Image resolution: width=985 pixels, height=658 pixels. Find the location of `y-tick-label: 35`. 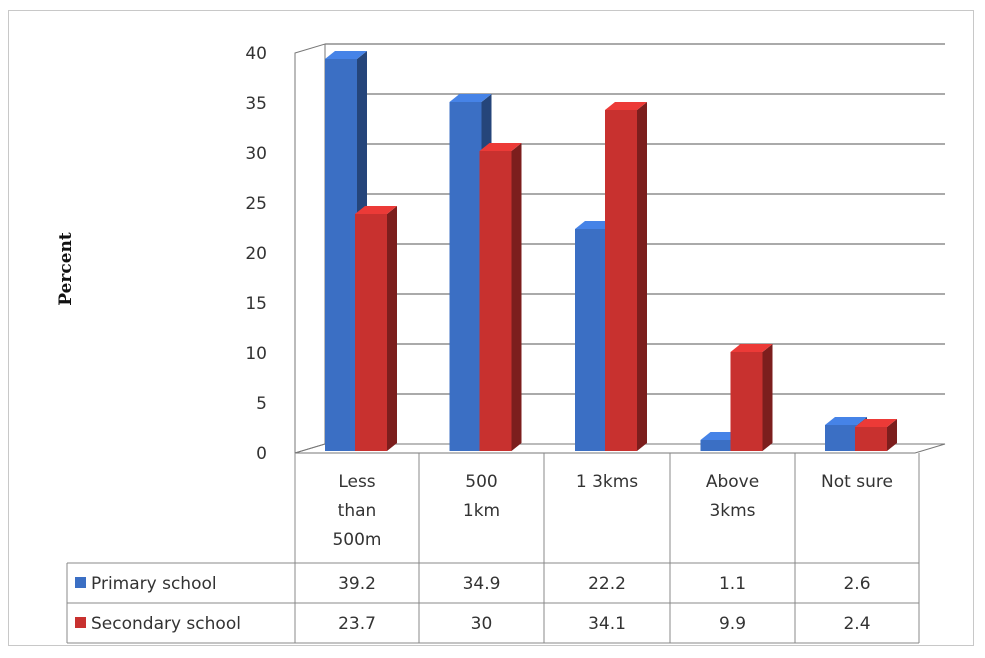

y-tick-label: 35 is located at coordinates (256, 104).